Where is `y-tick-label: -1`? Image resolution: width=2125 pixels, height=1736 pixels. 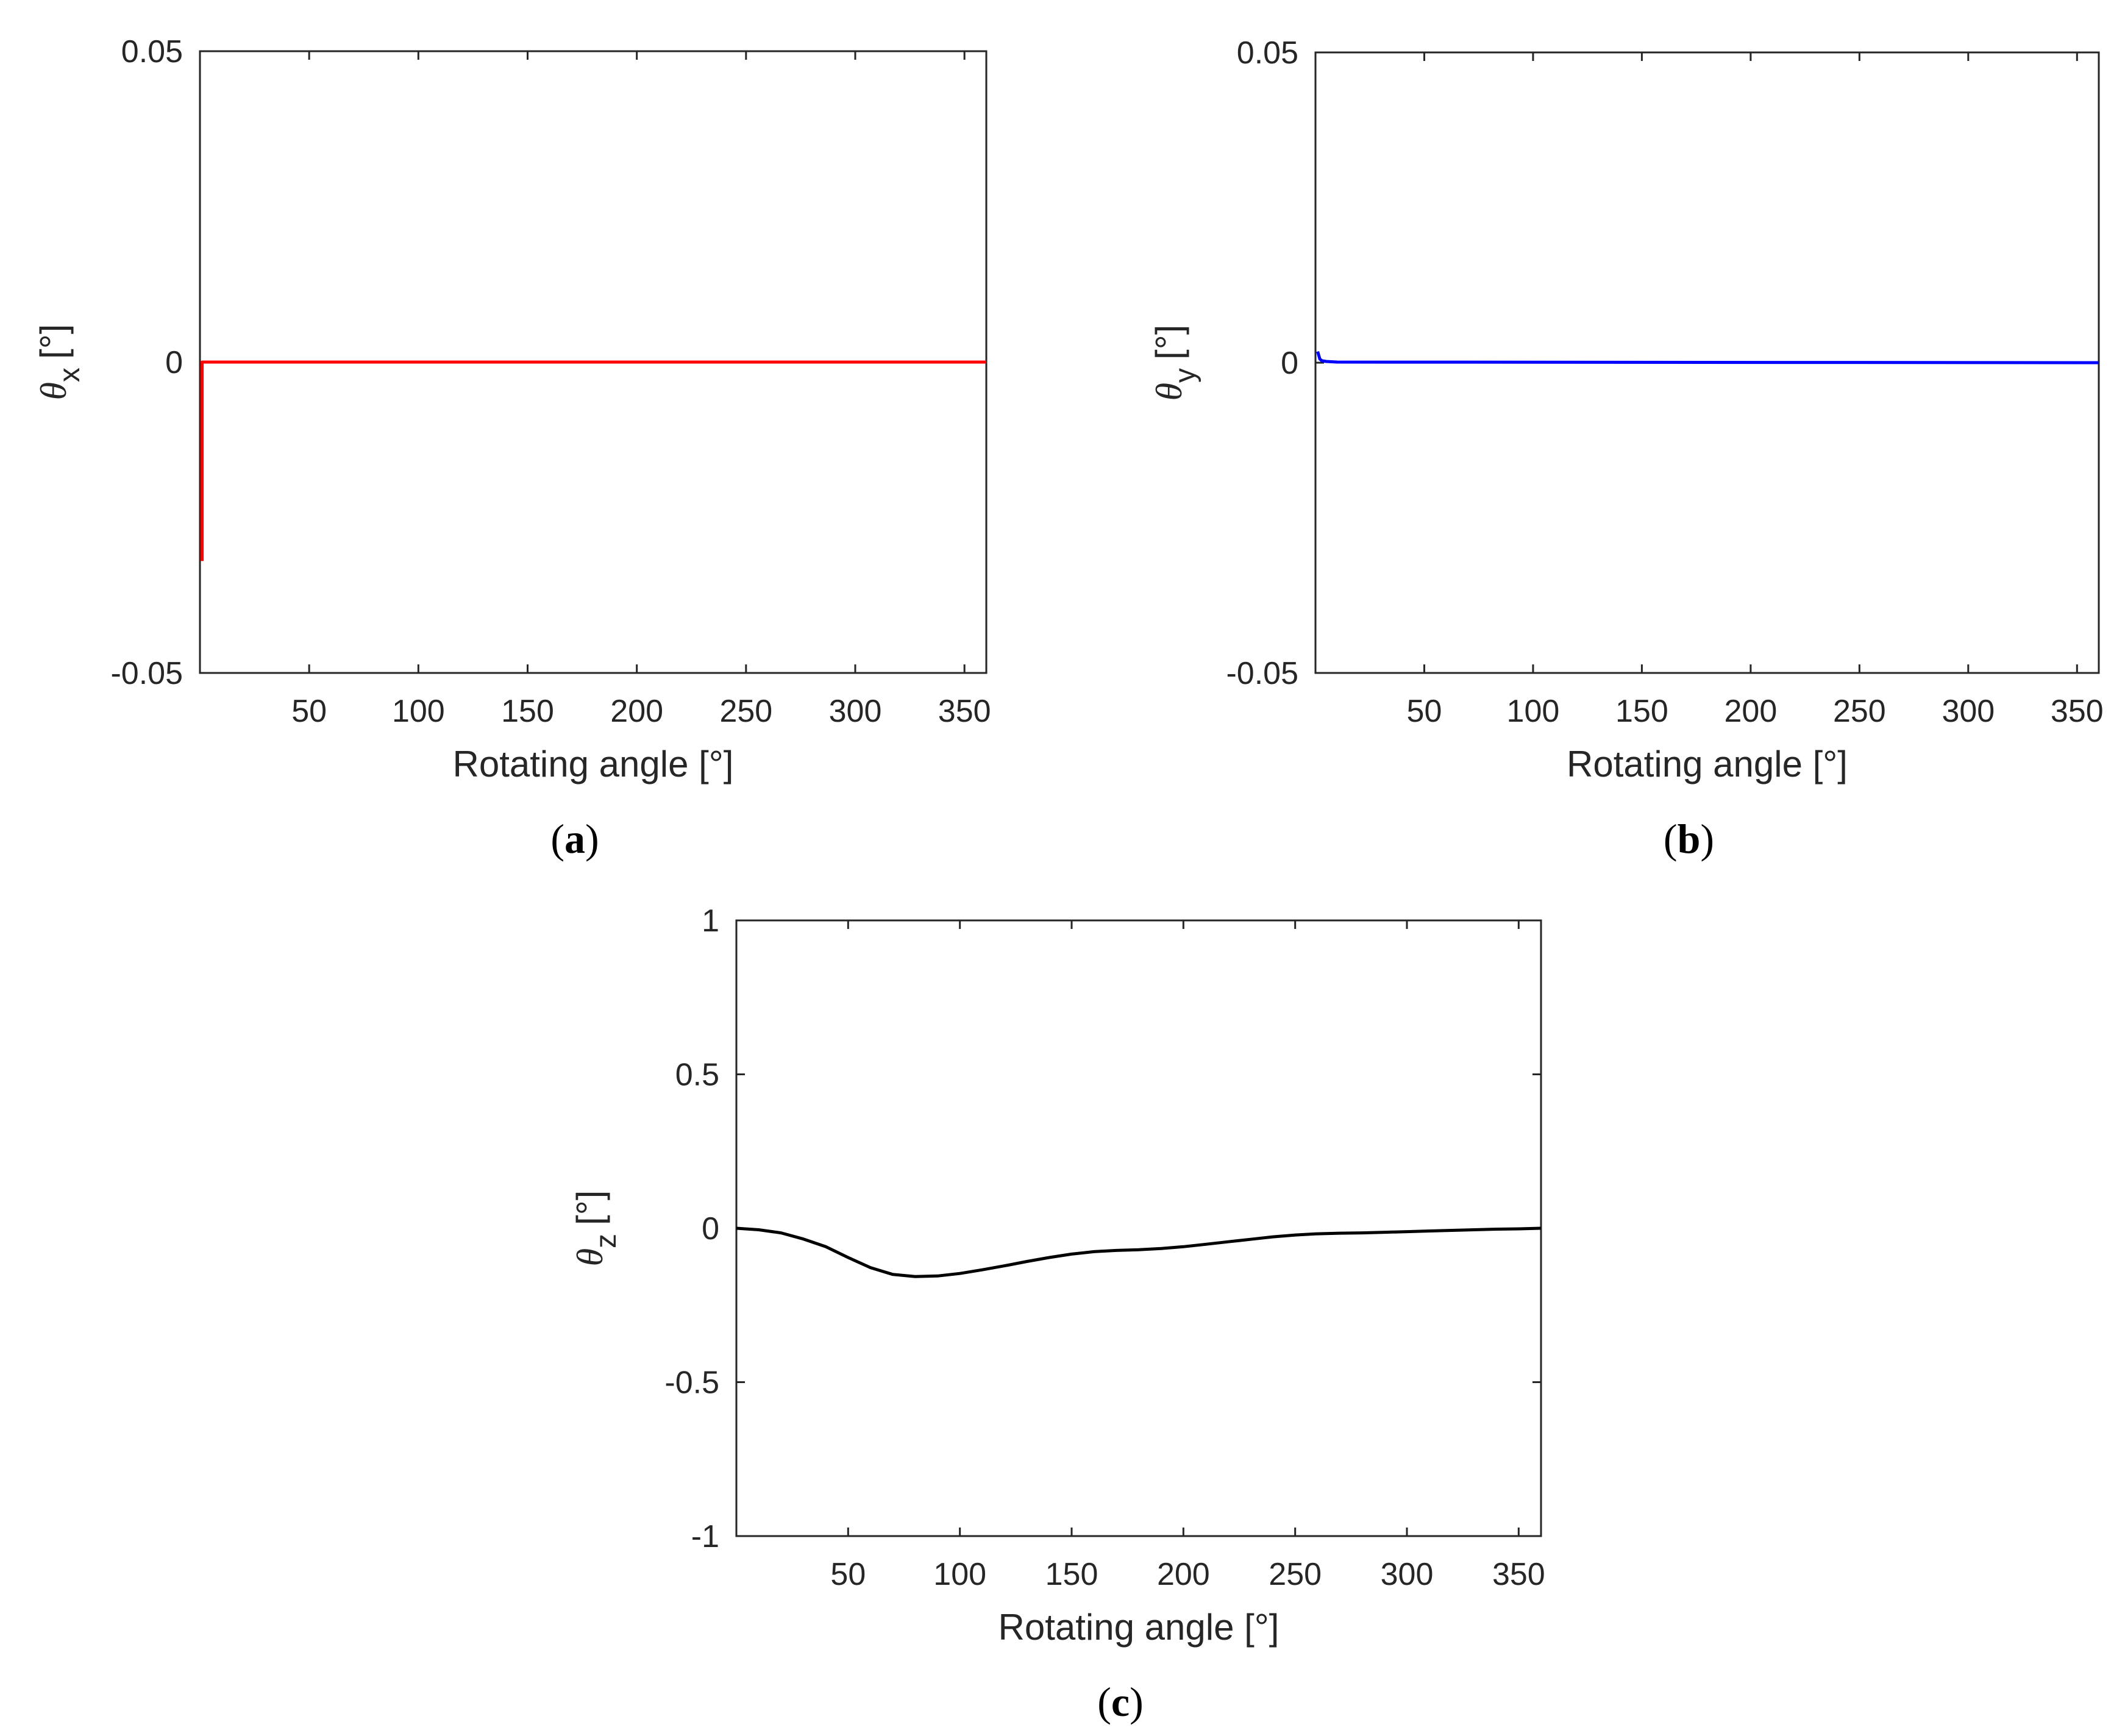 y-tick-label: -1 is located at coordinates (705, 1536).